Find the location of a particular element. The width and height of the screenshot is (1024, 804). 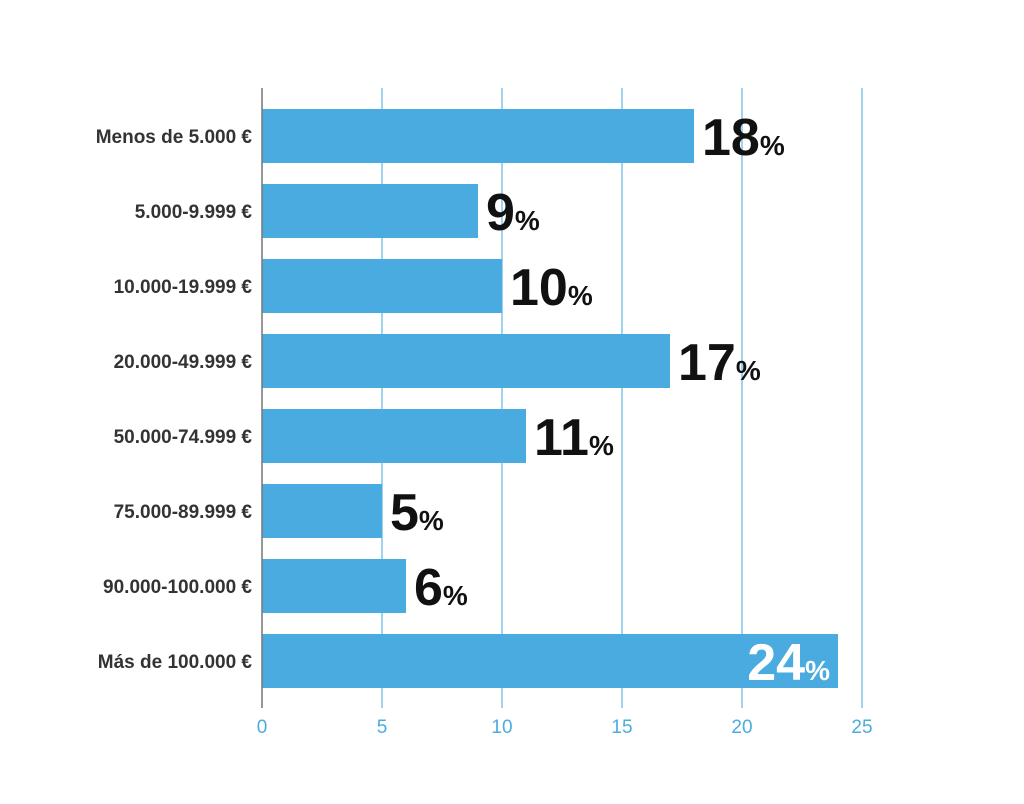

value-number: 18 is located at coordinates (731, 138).